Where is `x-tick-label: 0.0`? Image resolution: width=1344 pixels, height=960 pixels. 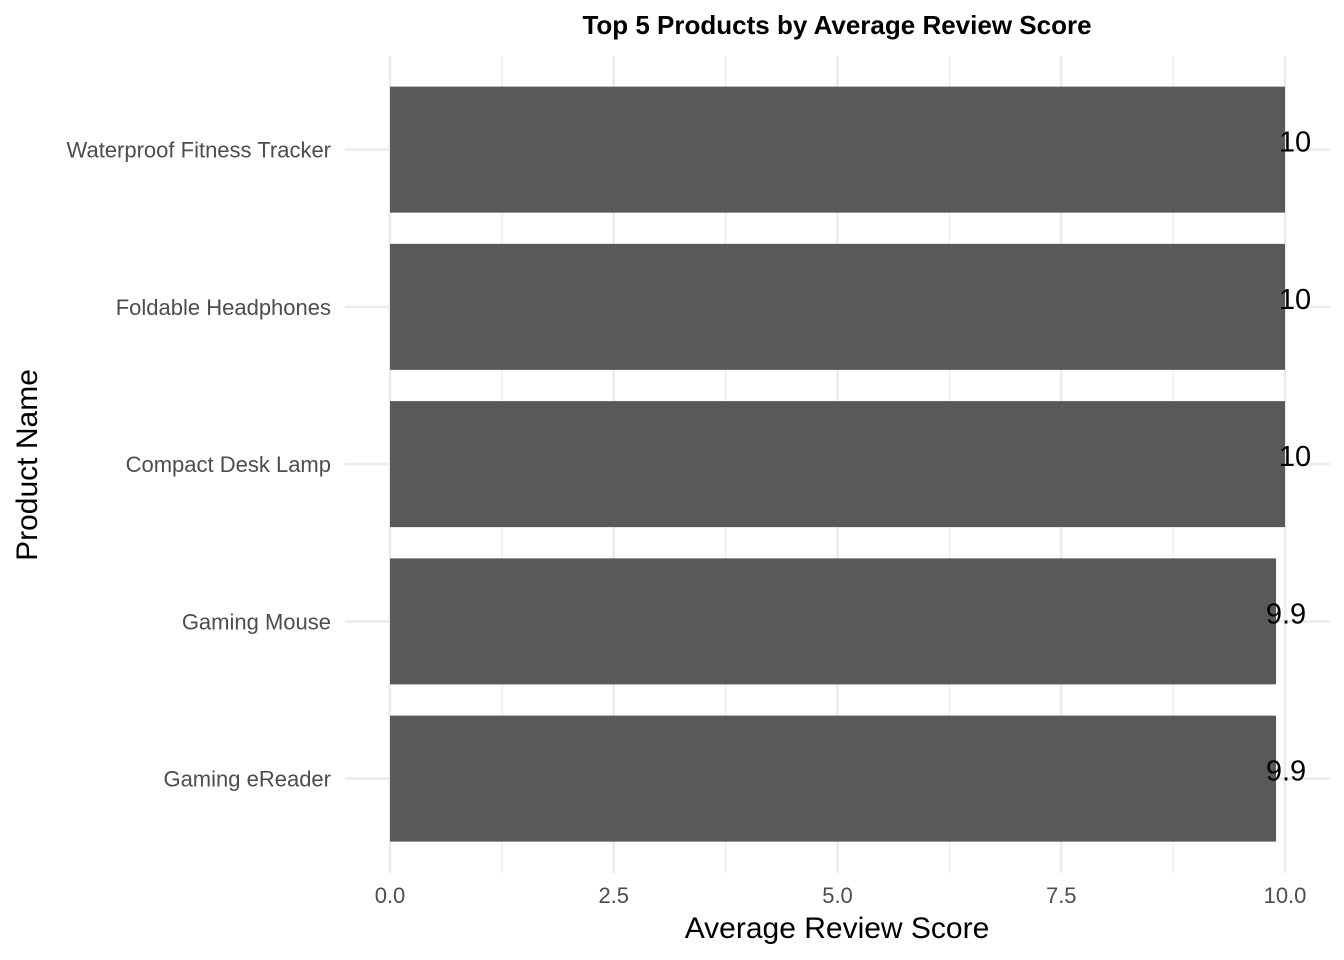 x-tick-label: 0.0 is located at coordinates (390, 895).